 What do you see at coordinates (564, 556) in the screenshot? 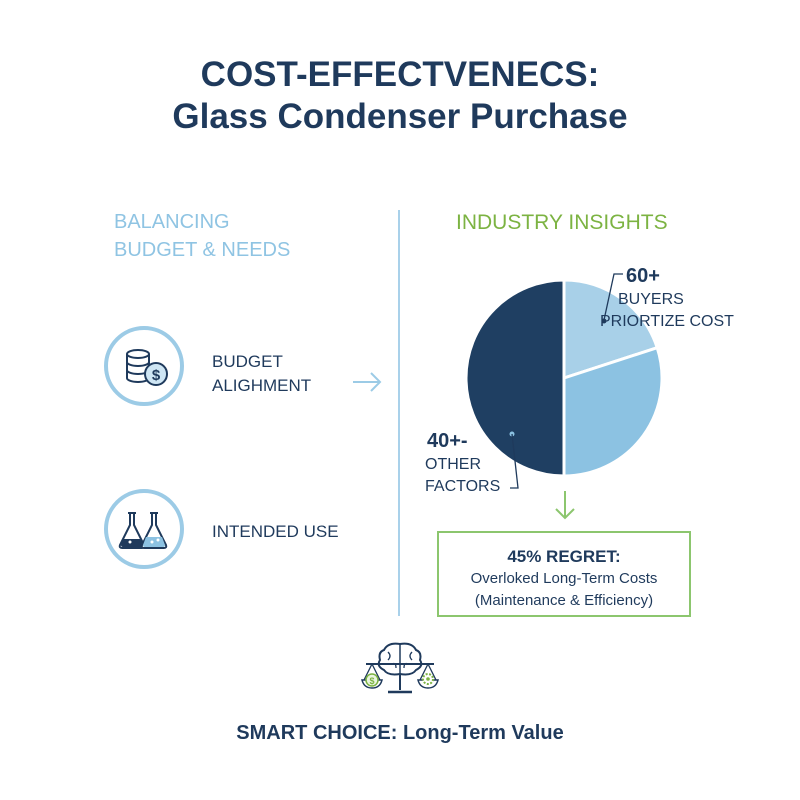
I see `regret-headline: 45% REGRET:` at bounding box center [564, 556].